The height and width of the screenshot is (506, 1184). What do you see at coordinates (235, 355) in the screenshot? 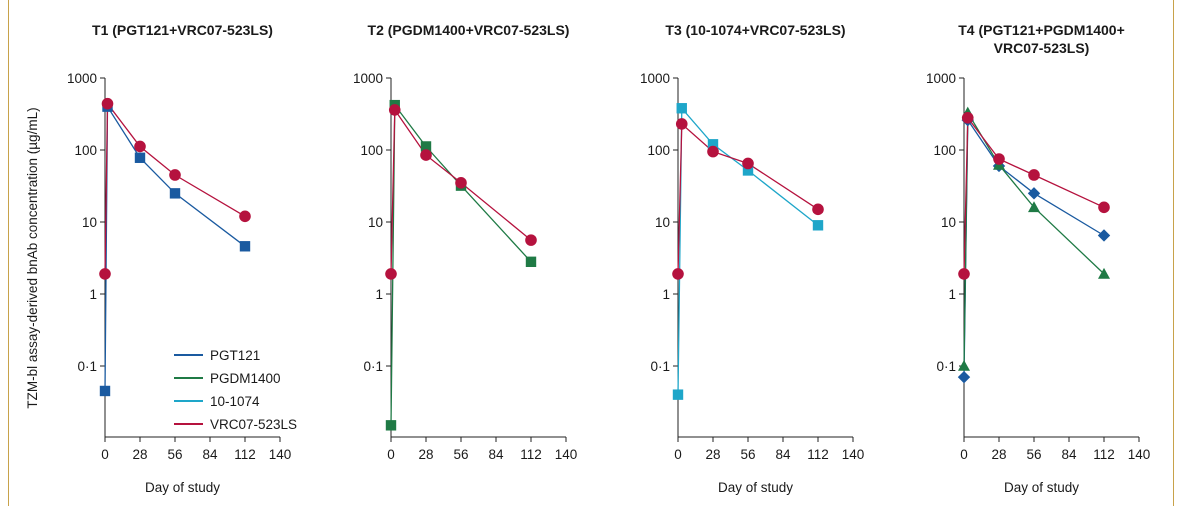
I see `legend-label: PGT121` at bounding box center [235, 355].